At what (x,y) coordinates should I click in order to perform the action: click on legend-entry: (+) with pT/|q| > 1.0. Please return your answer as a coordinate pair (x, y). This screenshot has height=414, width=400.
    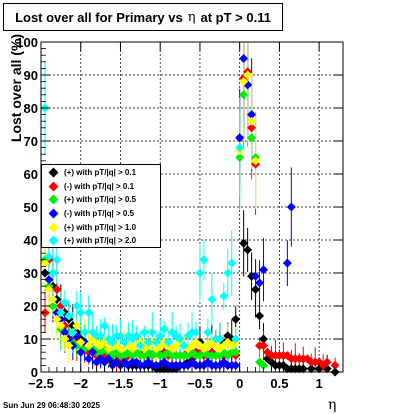
    Looking at the image, I should click on (101, 227).